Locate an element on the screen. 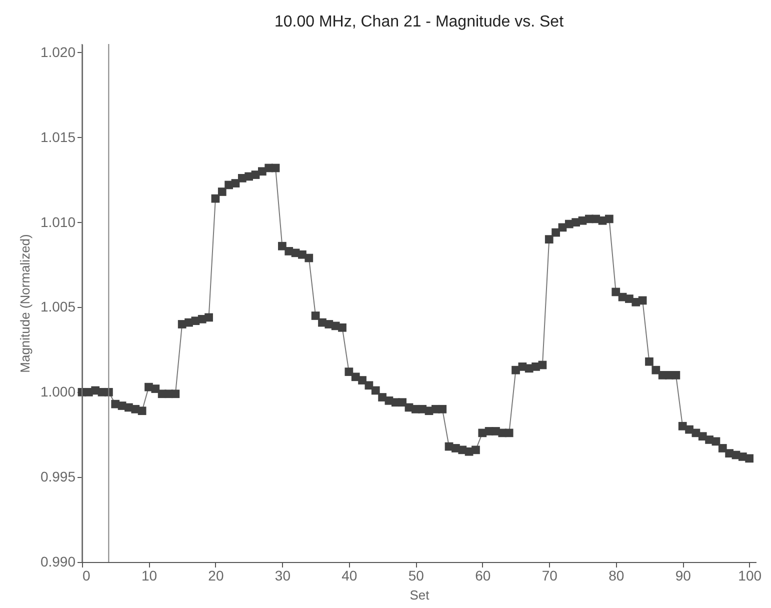 The image size is (771, 608). x-tick-label: 60 is located at coordinates (483, 576).